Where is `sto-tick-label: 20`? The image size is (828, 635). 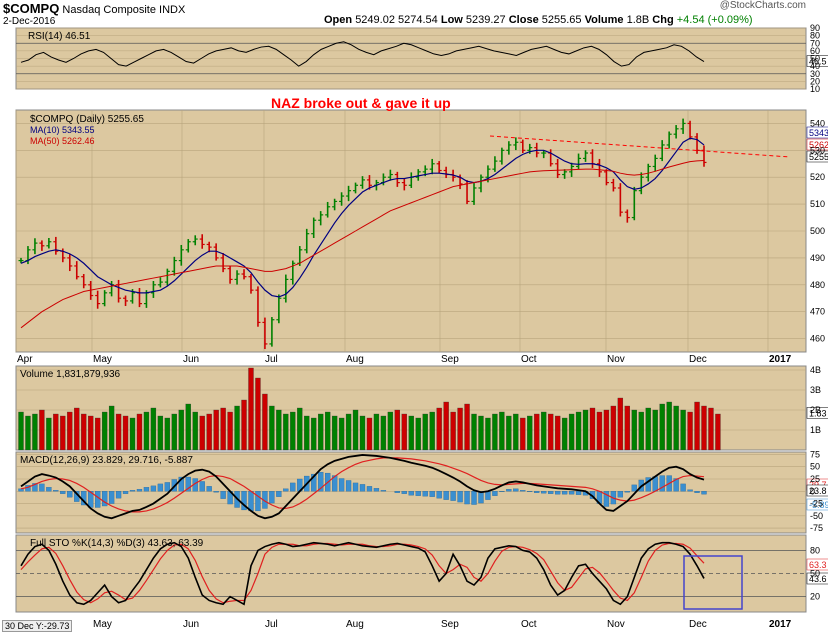 sto-tick-label: 20 is located at coordinates (815, 597).